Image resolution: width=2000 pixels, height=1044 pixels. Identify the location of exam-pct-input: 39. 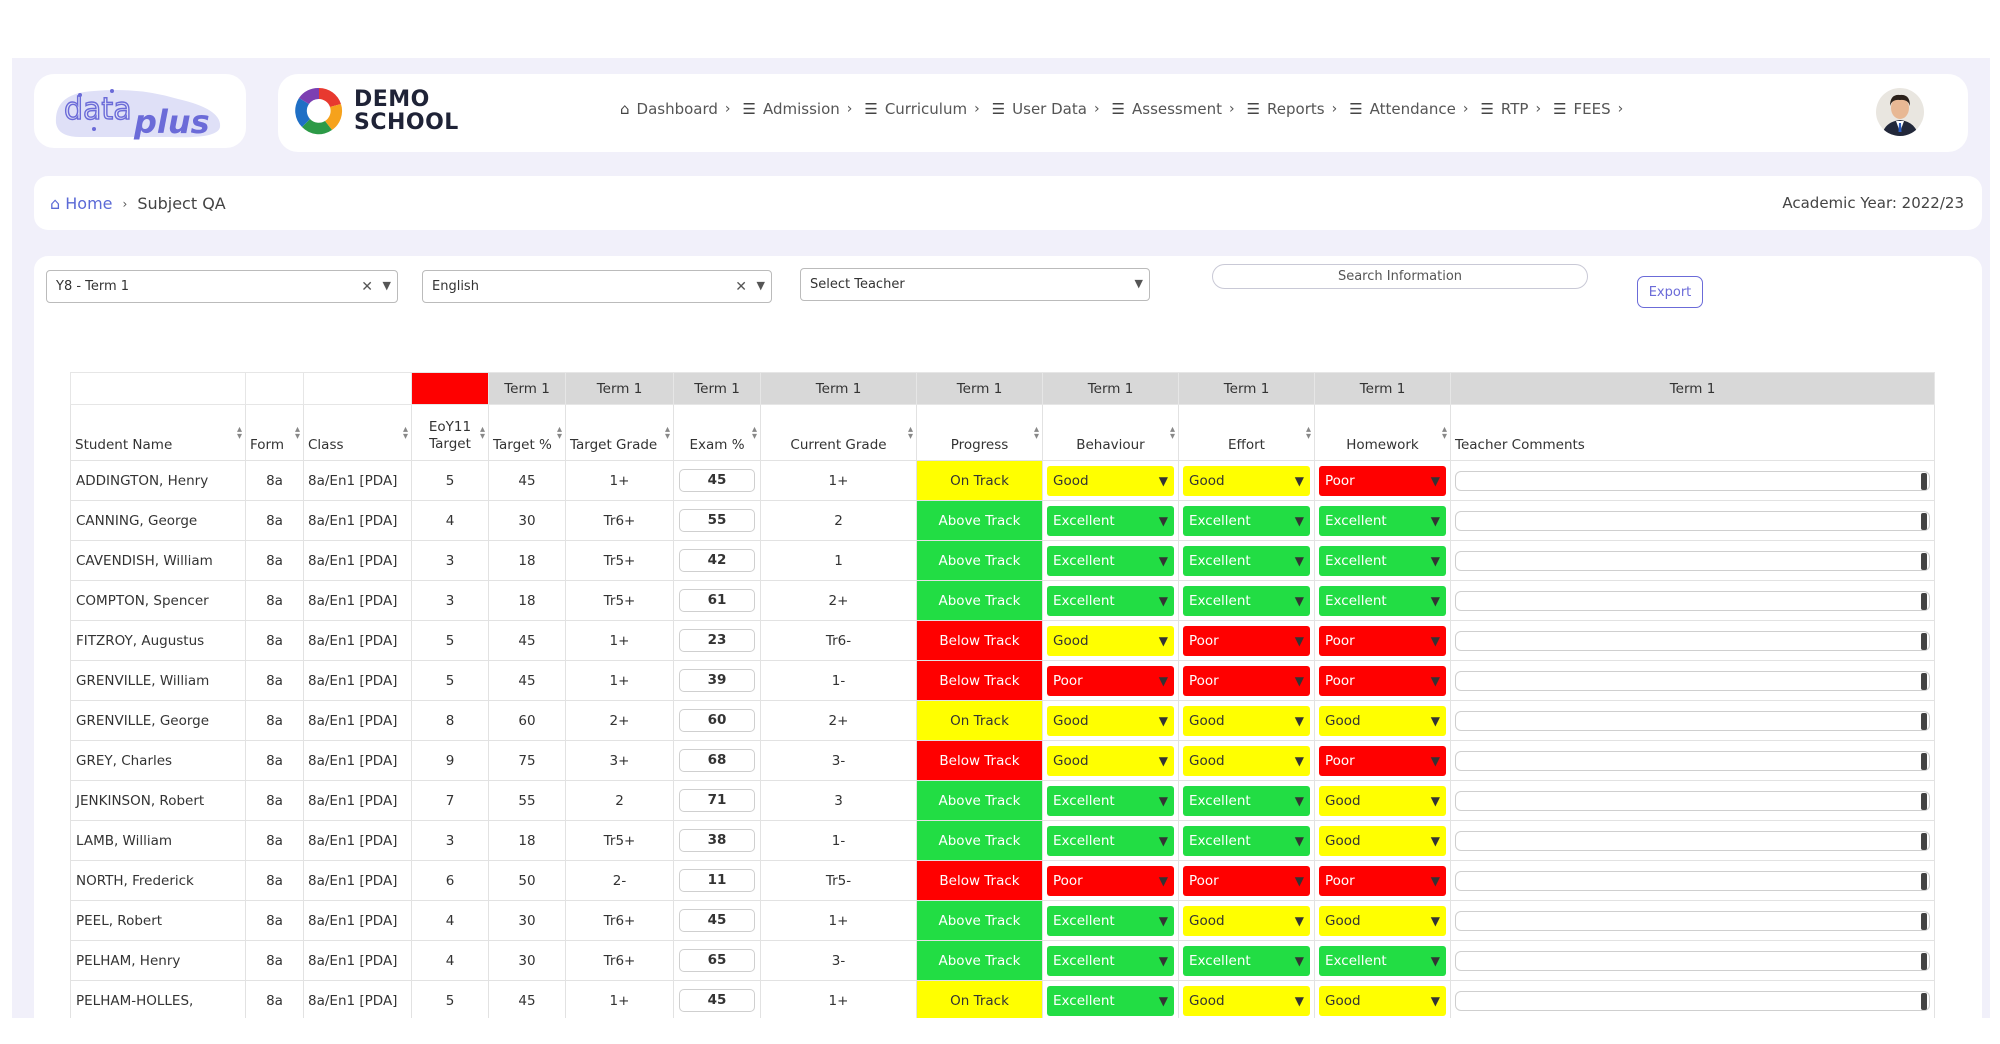
(717, 680).